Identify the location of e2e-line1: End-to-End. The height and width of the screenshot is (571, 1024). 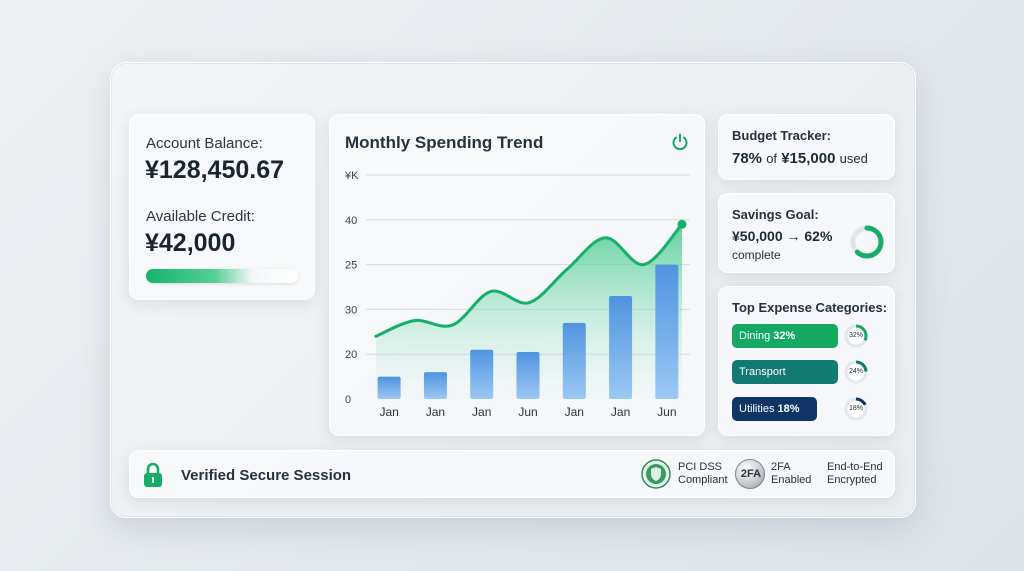
(855, 467).